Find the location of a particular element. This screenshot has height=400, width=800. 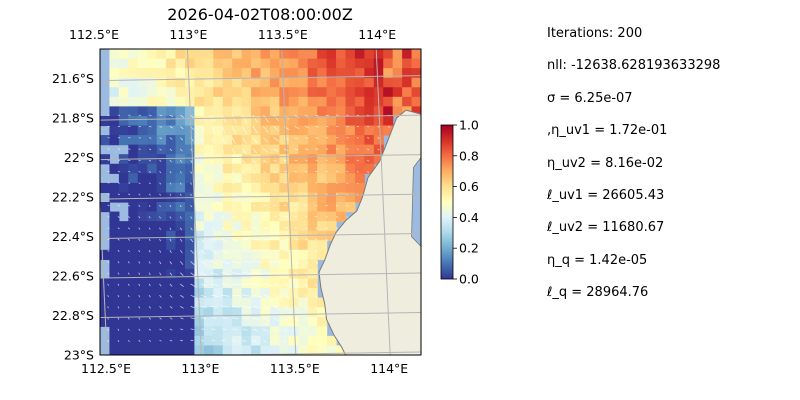

meridian-line is located at coordinates (194, 202).